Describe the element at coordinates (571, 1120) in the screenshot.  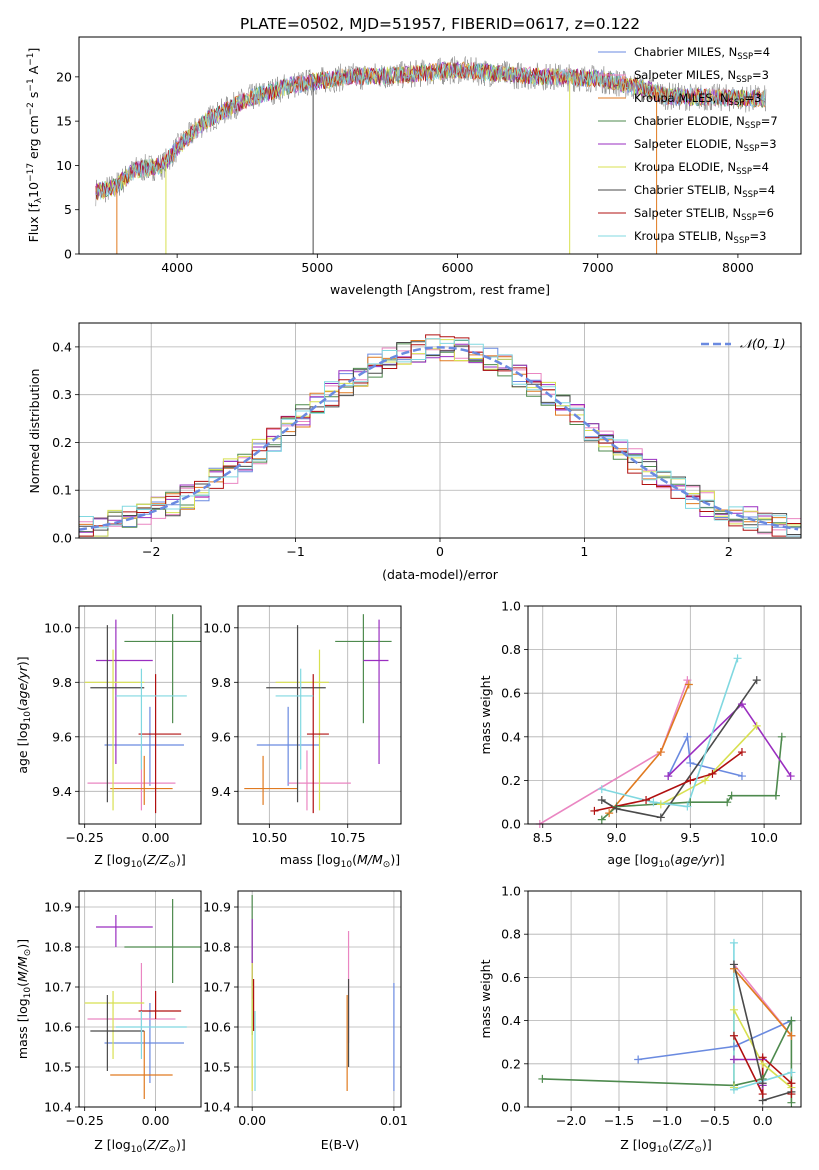
I see `x-tick-label: −2.0` at that location.